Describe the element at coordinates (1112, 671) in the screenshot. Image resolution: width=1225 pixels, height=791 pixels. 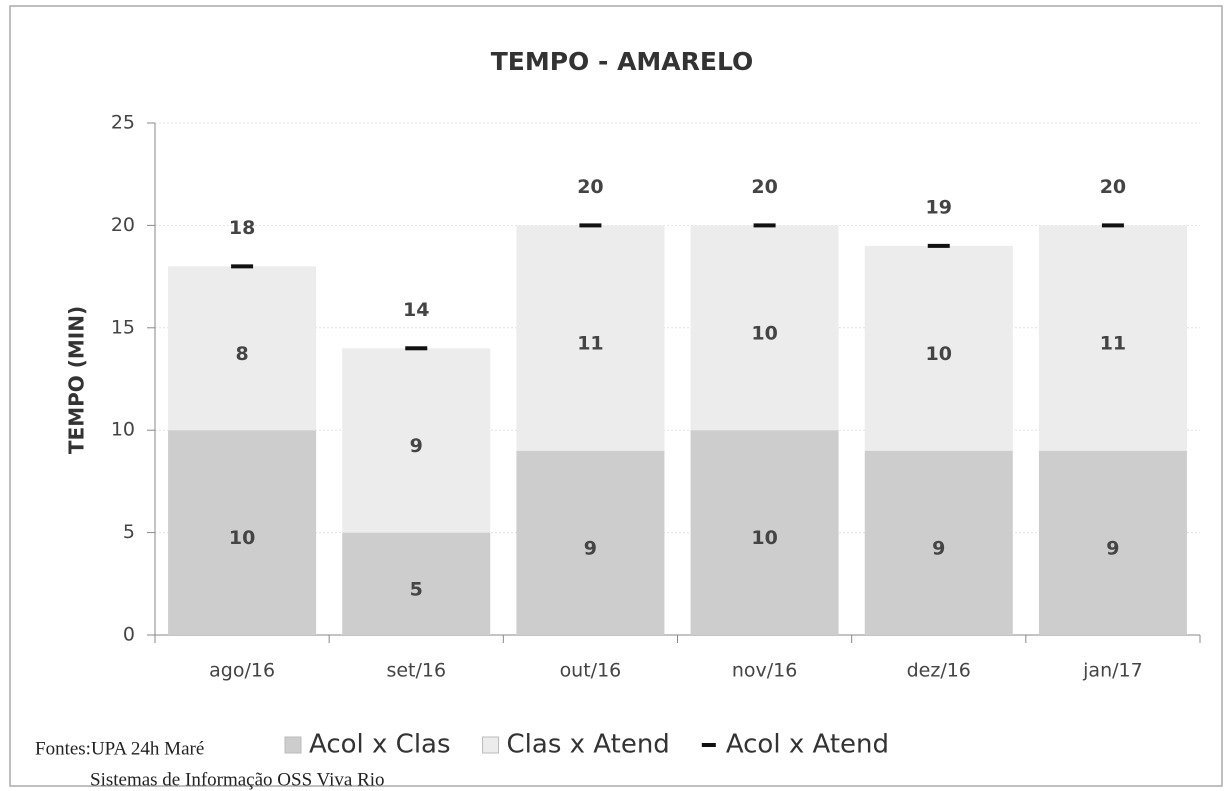
I see `x-tick-label: jan/17` at that location.